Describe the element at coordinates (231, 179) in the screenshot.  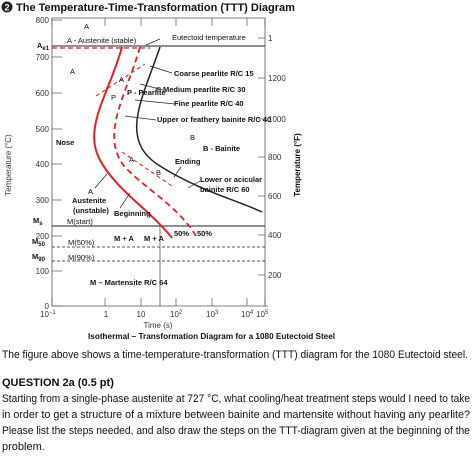
I see `diagram-label: Lower or acicular` at that location.